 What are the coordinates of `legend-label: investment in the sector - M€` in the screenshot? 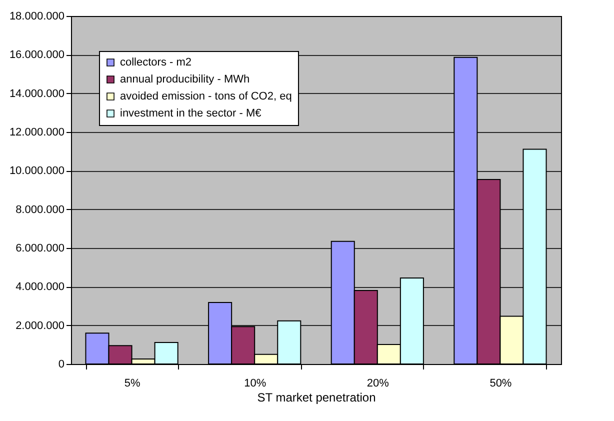 It's located at (191, 114).